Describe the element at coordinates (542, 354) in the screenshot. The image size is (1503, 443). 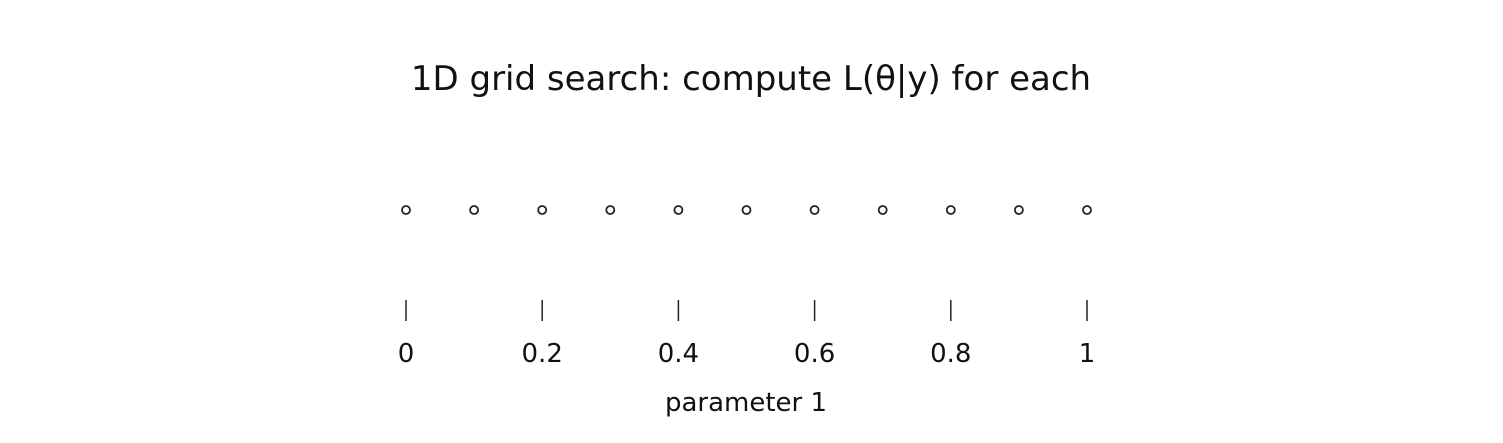
I see `x-tick-label: 0.2` at that location.